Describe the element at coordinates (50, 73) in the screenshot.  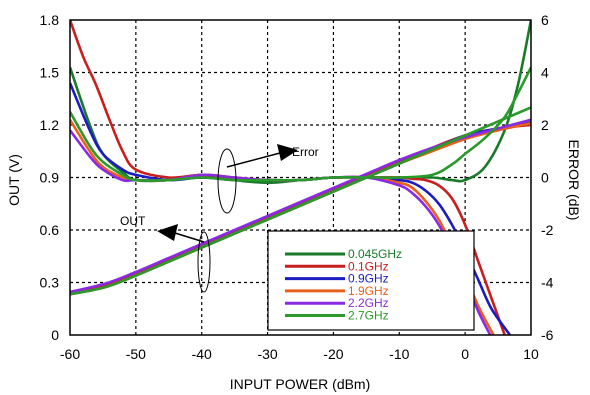
I see `y-tick-label: 1.5` at that location.